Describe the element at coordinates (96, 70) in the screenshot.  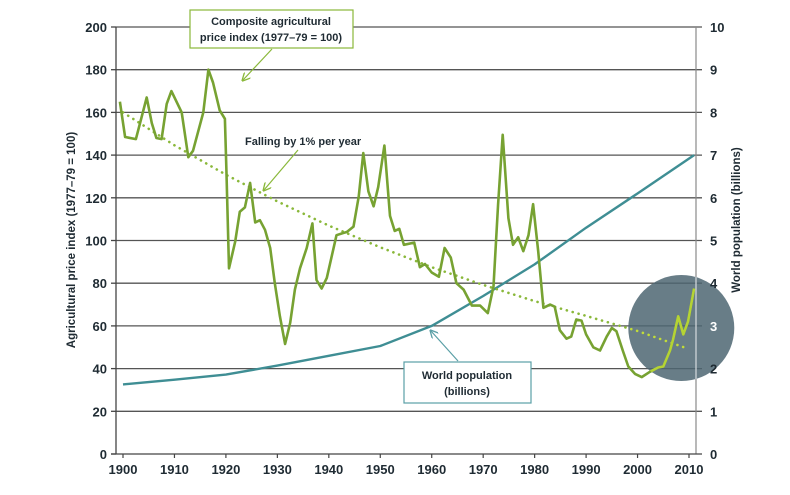
I see `y-tick-label: 180` at that location.